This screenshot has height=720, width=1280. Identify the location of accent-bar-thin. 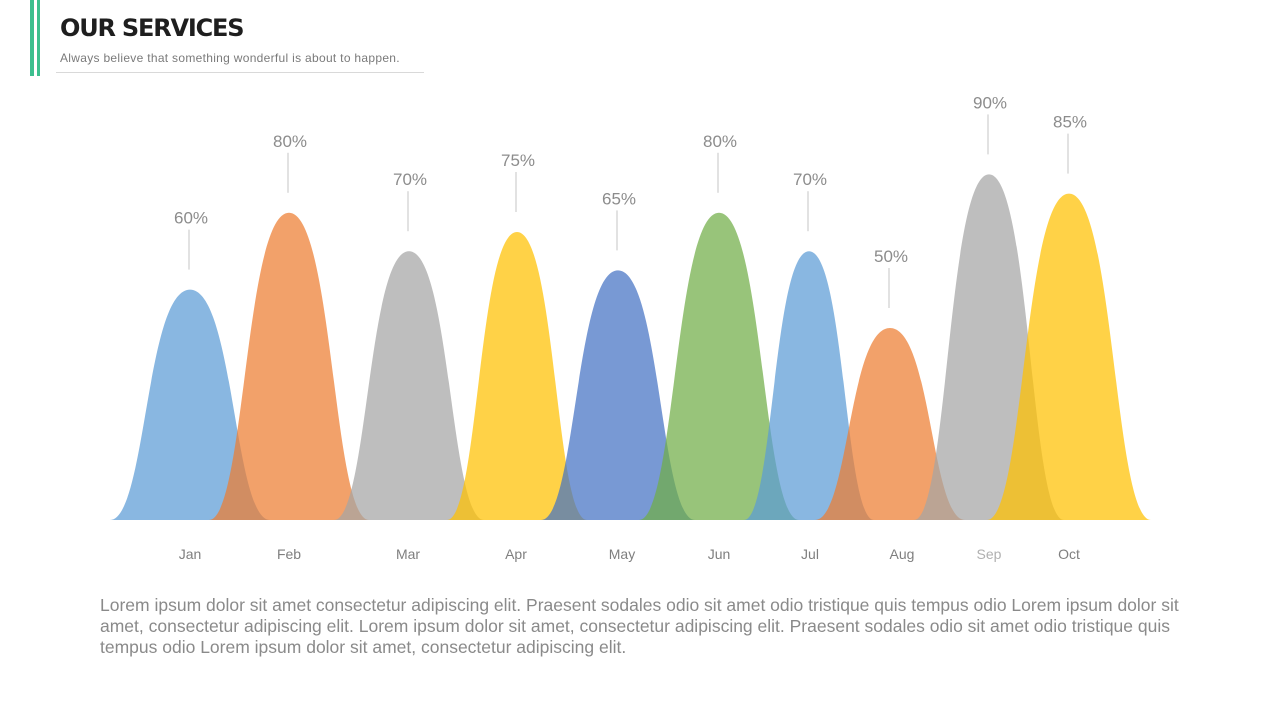
(38, 38).